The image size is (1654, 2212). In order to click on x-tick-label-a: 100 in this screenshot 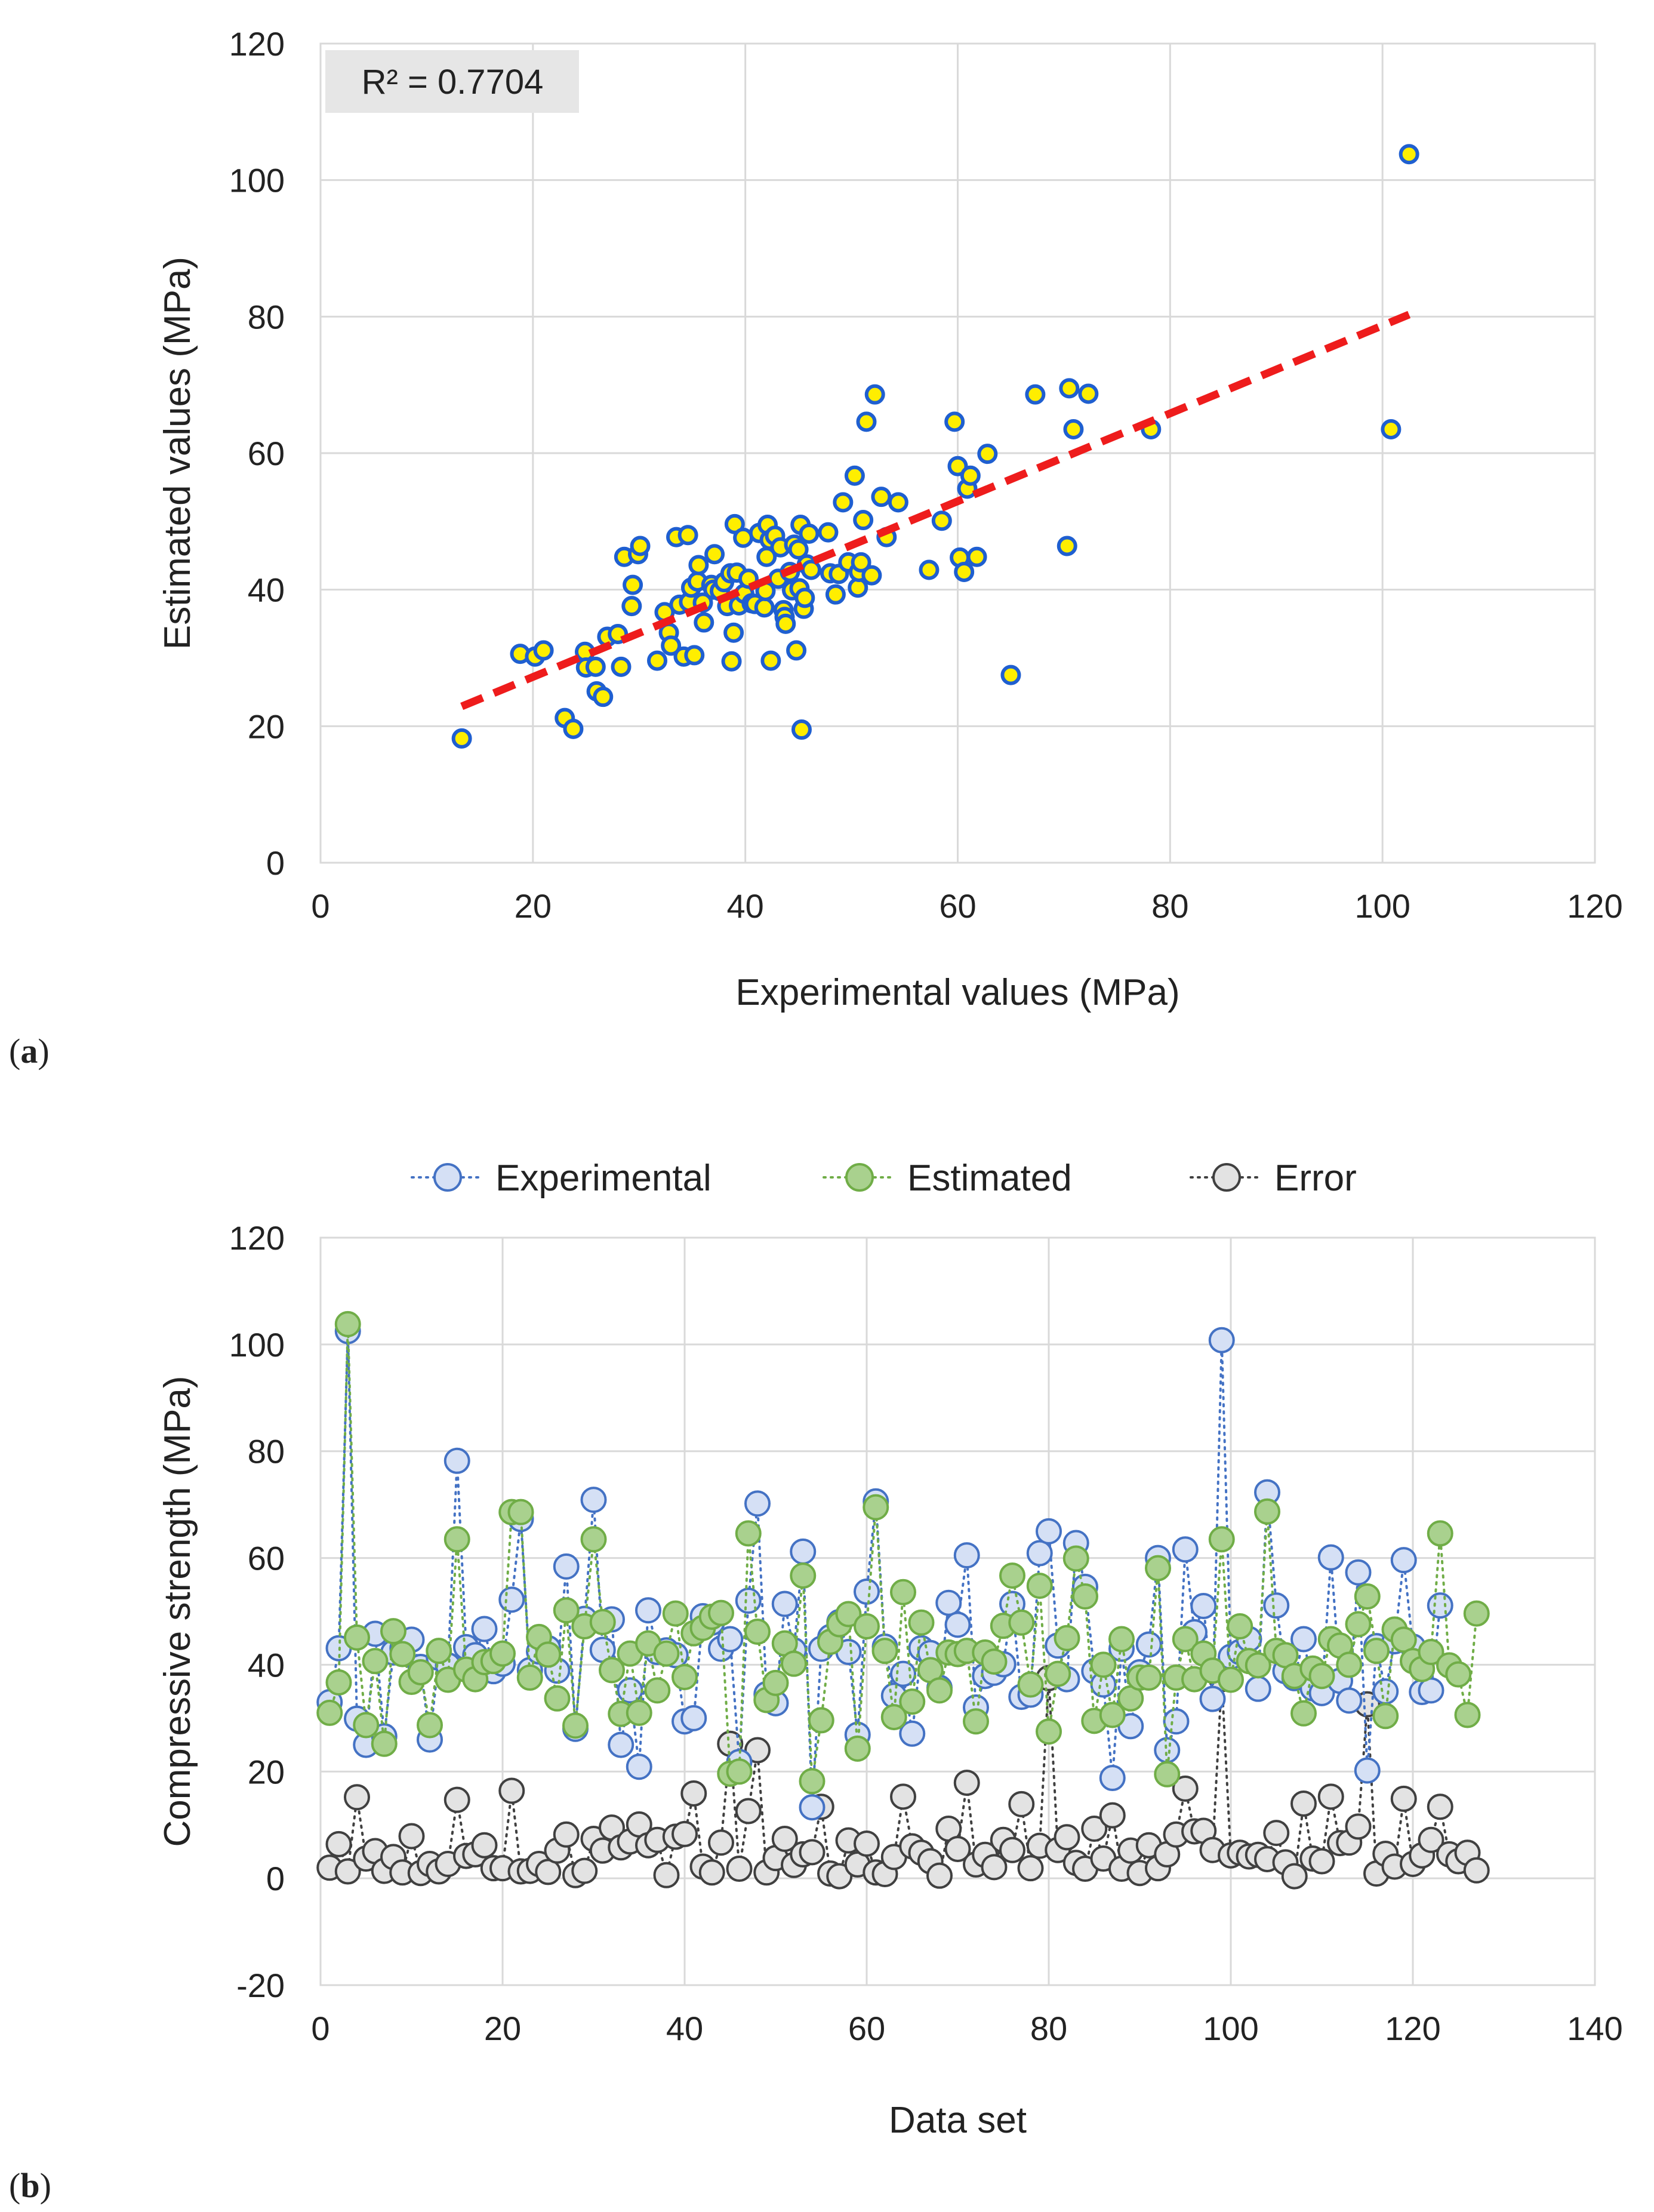, I will do `click(1382, 906)`.